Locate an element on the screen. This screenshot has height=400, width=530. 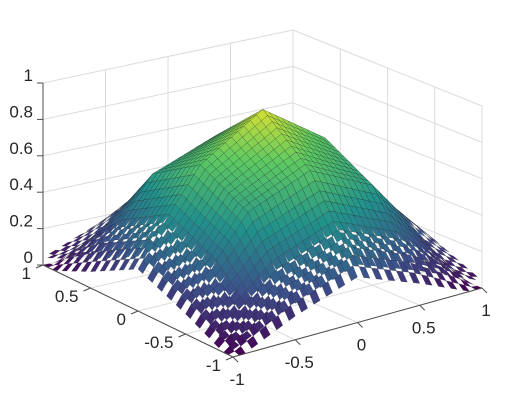
y-tick-label: -1 is located at coordinates (236, 379).